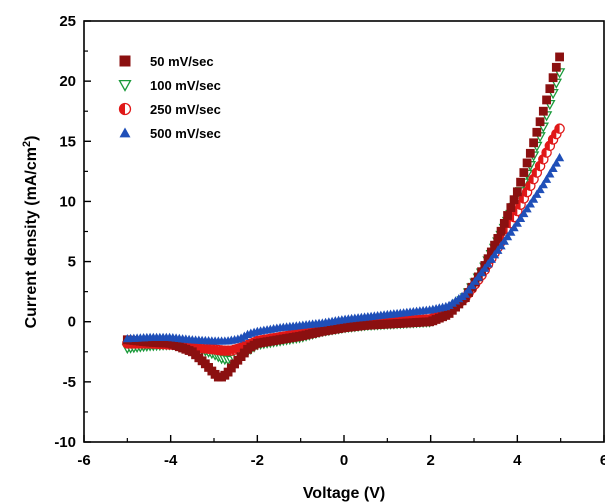 Image resolution: width=605 pixels, height=504 pixels. I want to click on legend-item-250-mv-sec: 250 mV/sec, so click(169, 109).